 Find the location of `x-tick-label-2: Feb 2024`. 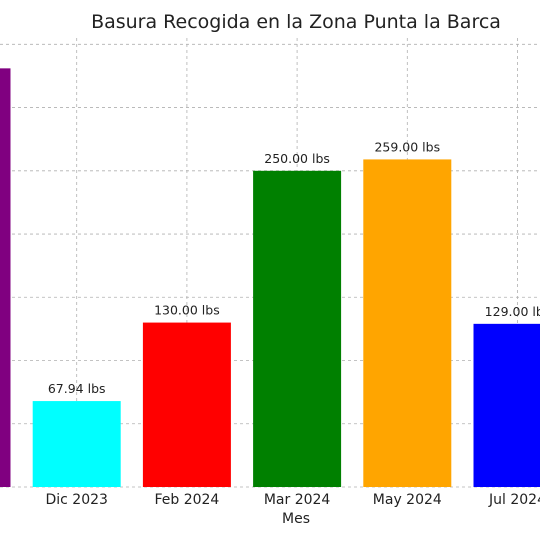

x-tick-label-2: Feb 2024 is located at coordinates (186, 500).